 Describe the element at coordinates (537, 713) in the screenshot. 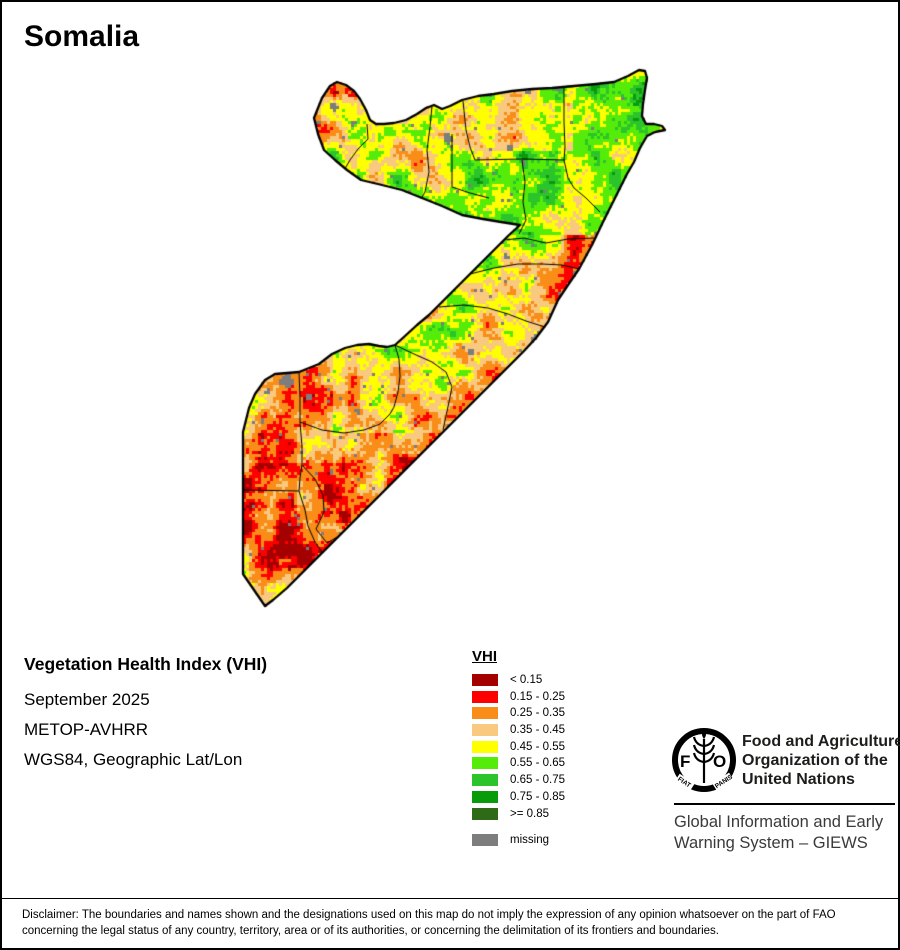

I see `legend-label: 0.25 - 0.35` at that location.